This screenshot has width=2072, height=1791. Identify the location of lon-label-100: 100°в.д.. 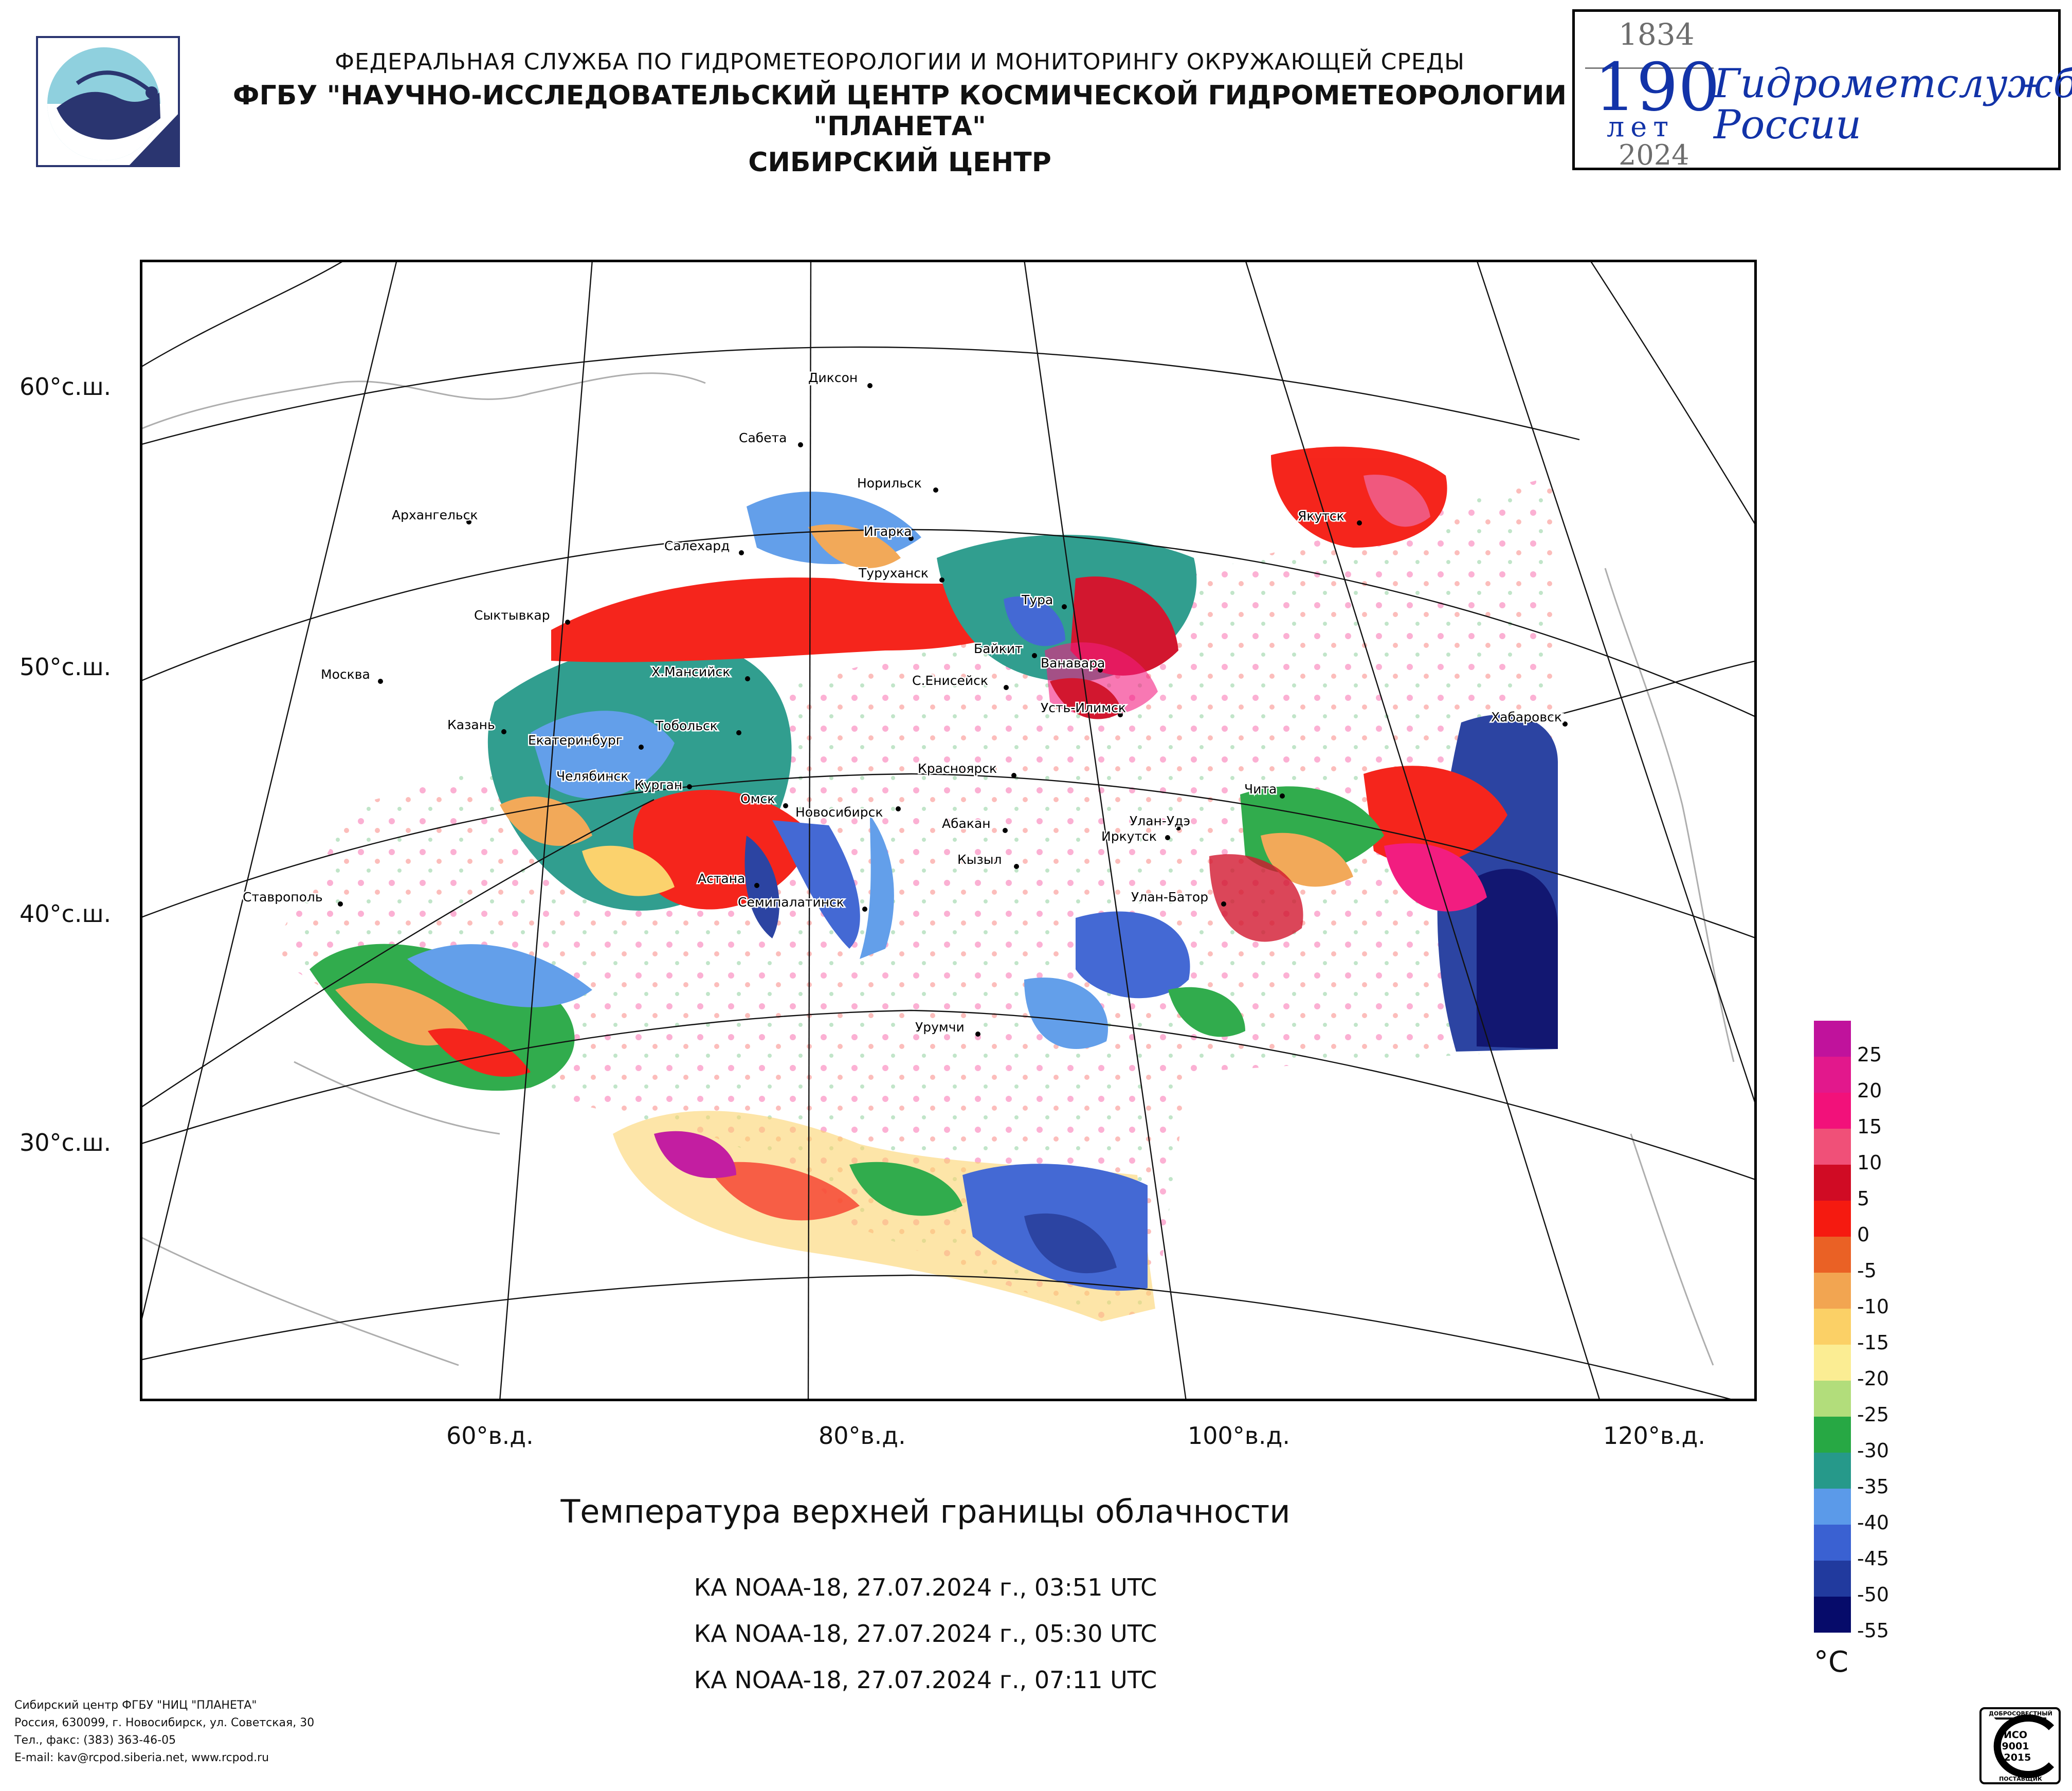
(1239, 1436).